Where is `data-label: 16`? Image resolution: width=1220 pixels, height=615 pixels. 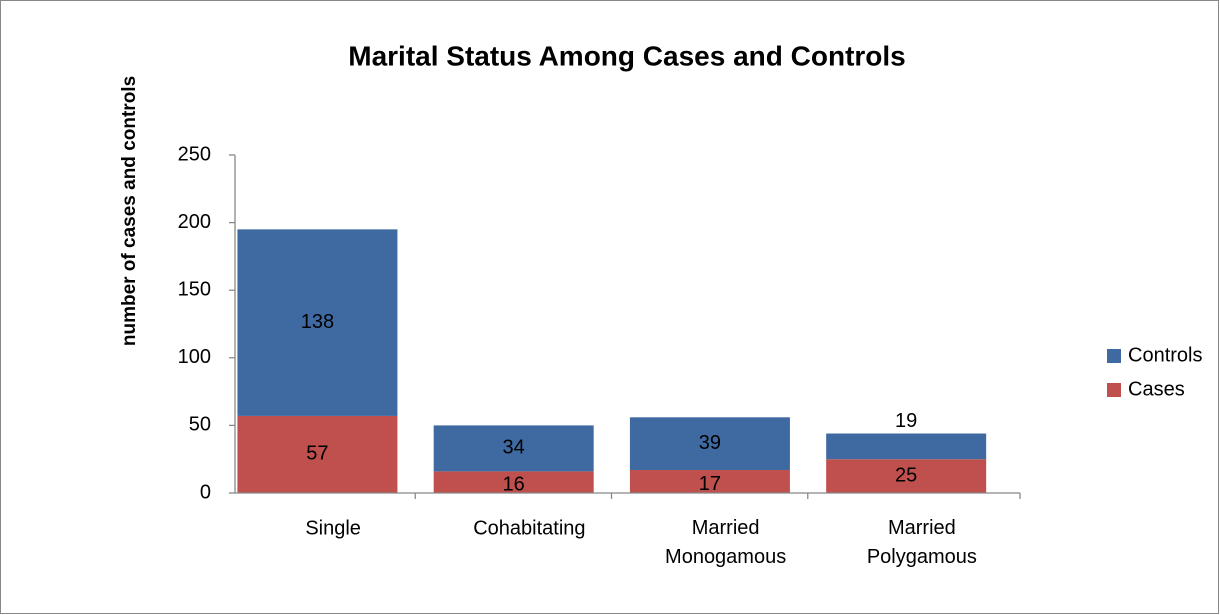
data-label: 16 is located at coordinates (514, 484).